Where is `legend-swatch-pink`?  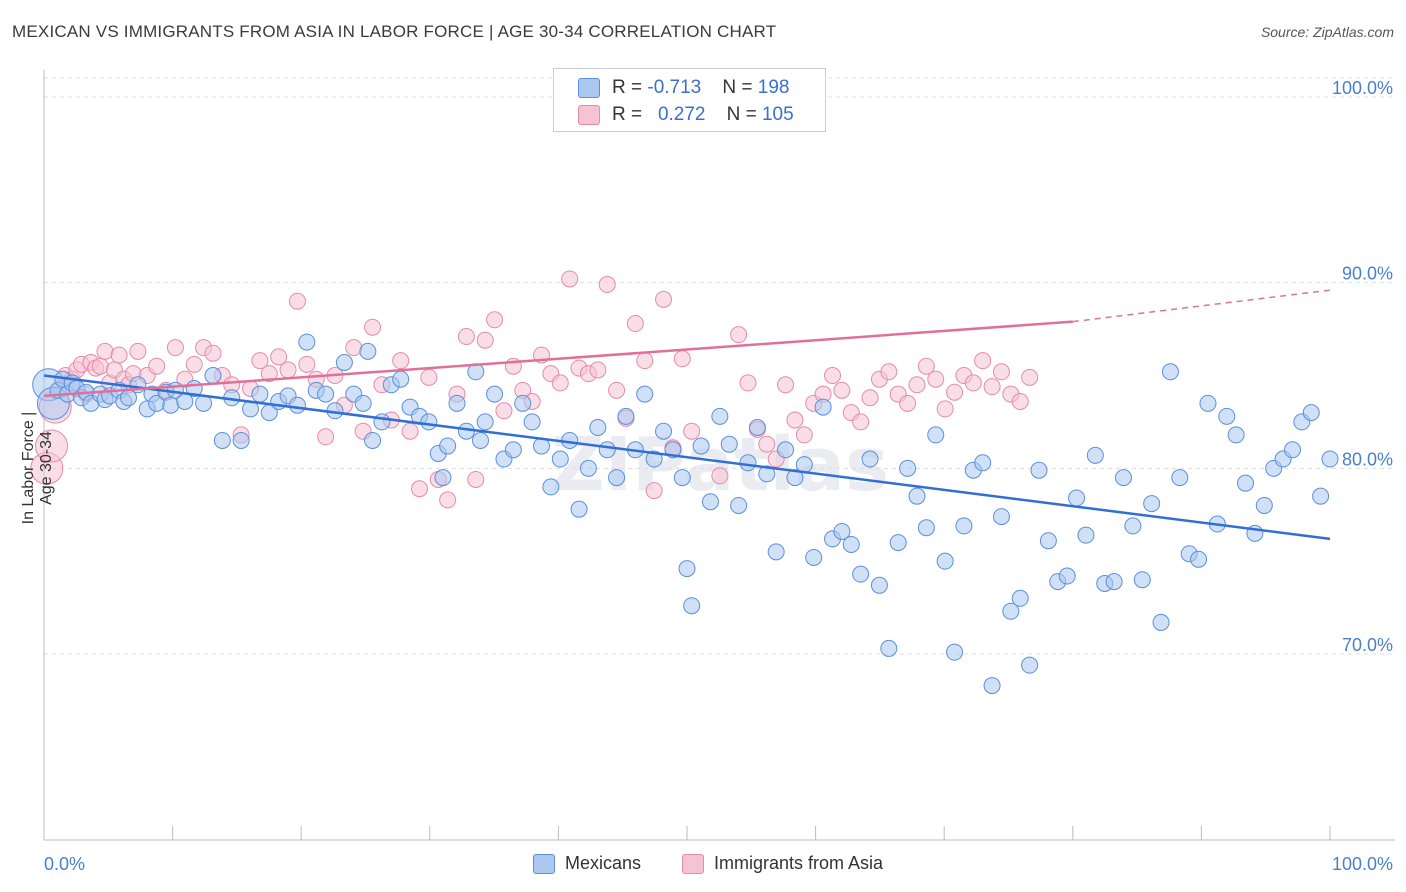
legend-swatch-pink is located at coordinates (589, 115).